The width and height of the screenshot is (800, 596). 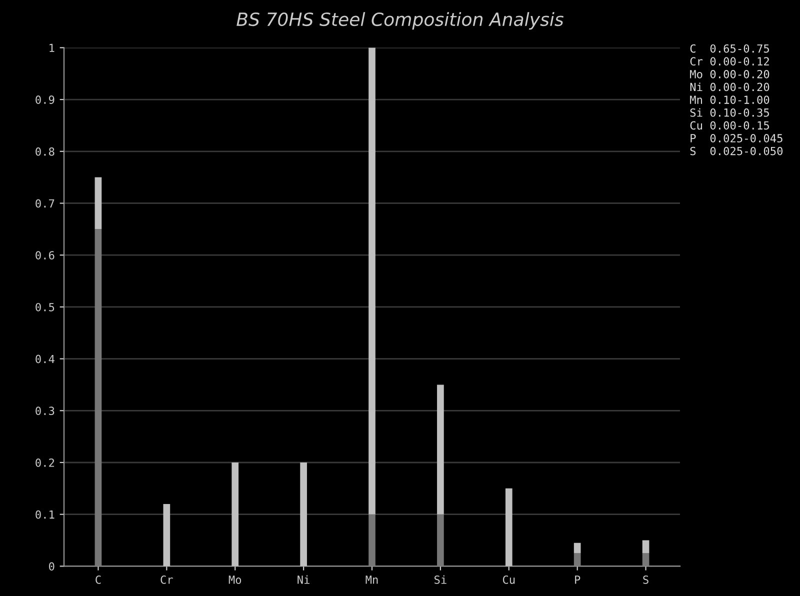 I want to click on y-tick-label: 0.6, so click(x=45, y=255).